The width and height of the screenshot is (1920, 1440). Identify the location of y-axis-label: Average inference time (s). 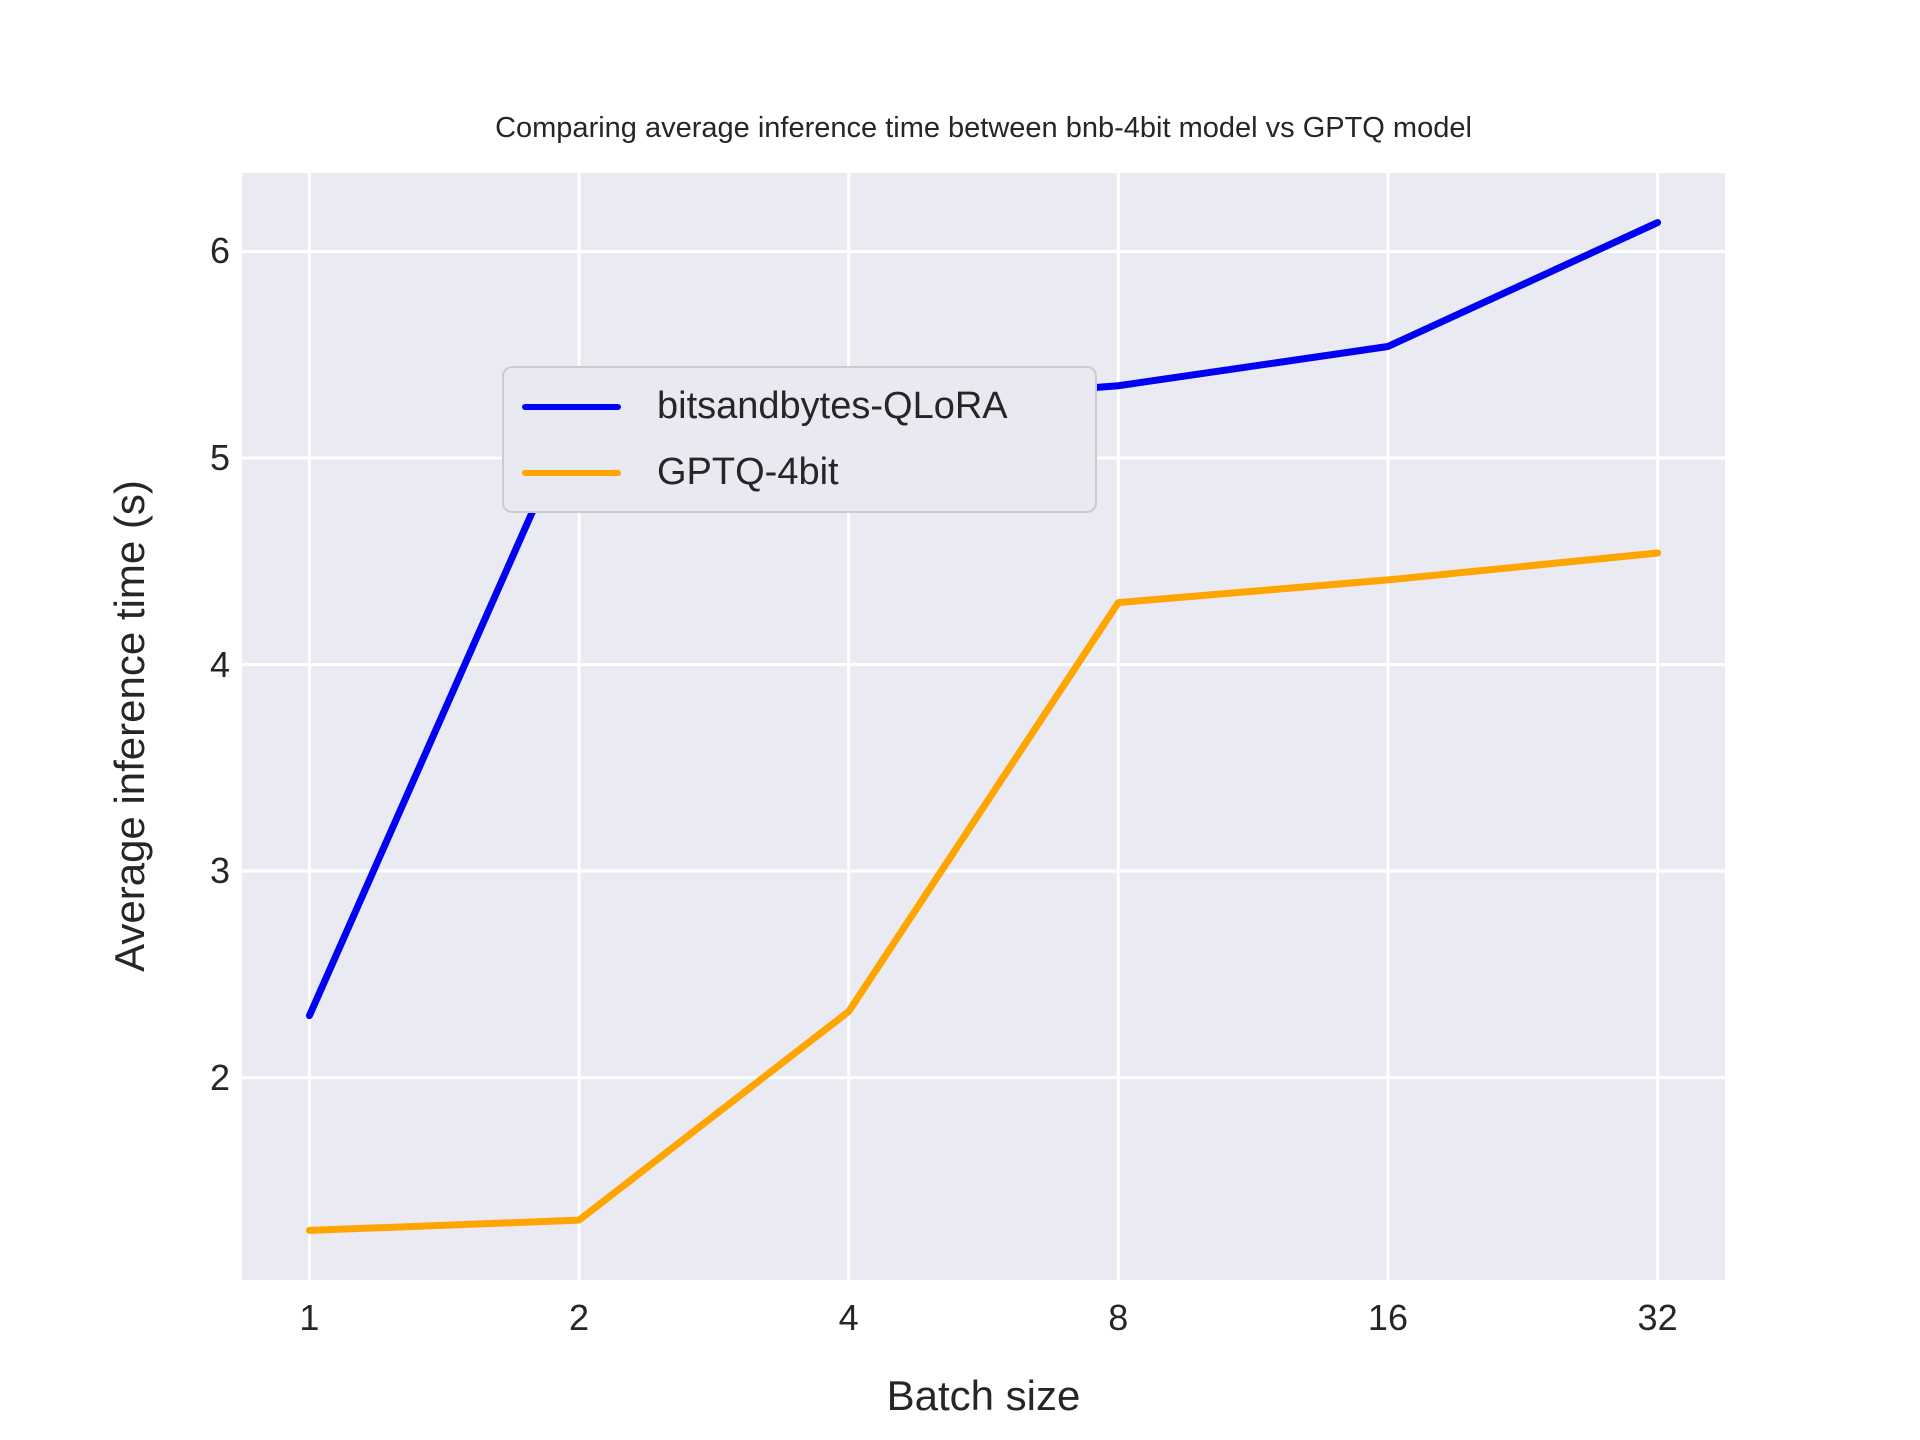
(129, 726).